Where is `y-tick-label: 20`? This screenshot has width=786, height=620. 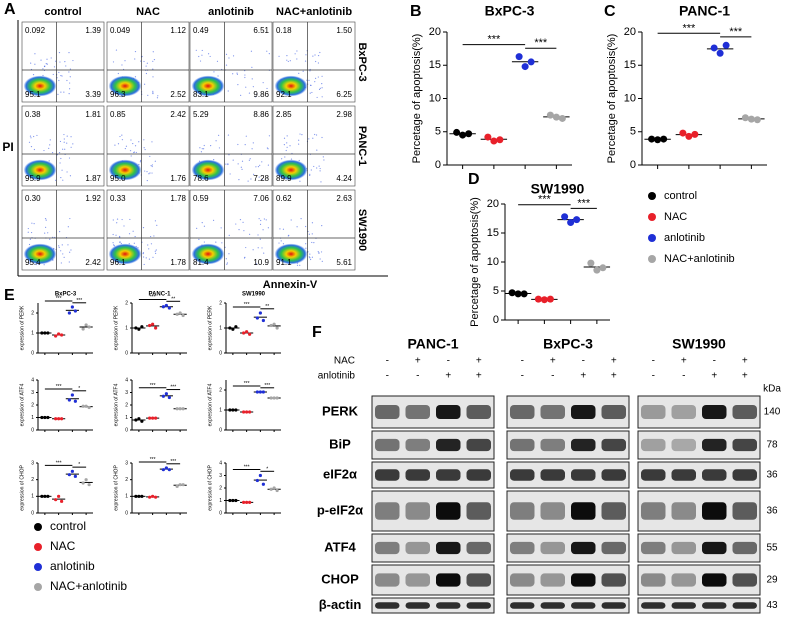 y-tick-label: 20 is located at coordinates (630, 32).